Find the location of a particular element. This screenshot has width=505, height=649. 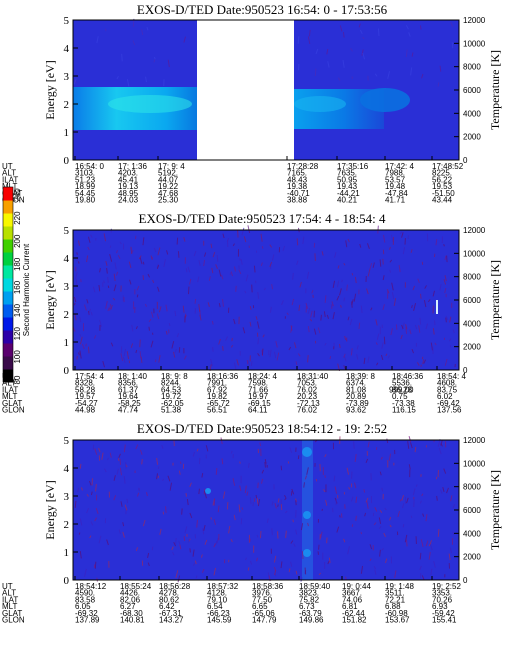

orbit-cell: 8356. is located at coordinates (128, 383).